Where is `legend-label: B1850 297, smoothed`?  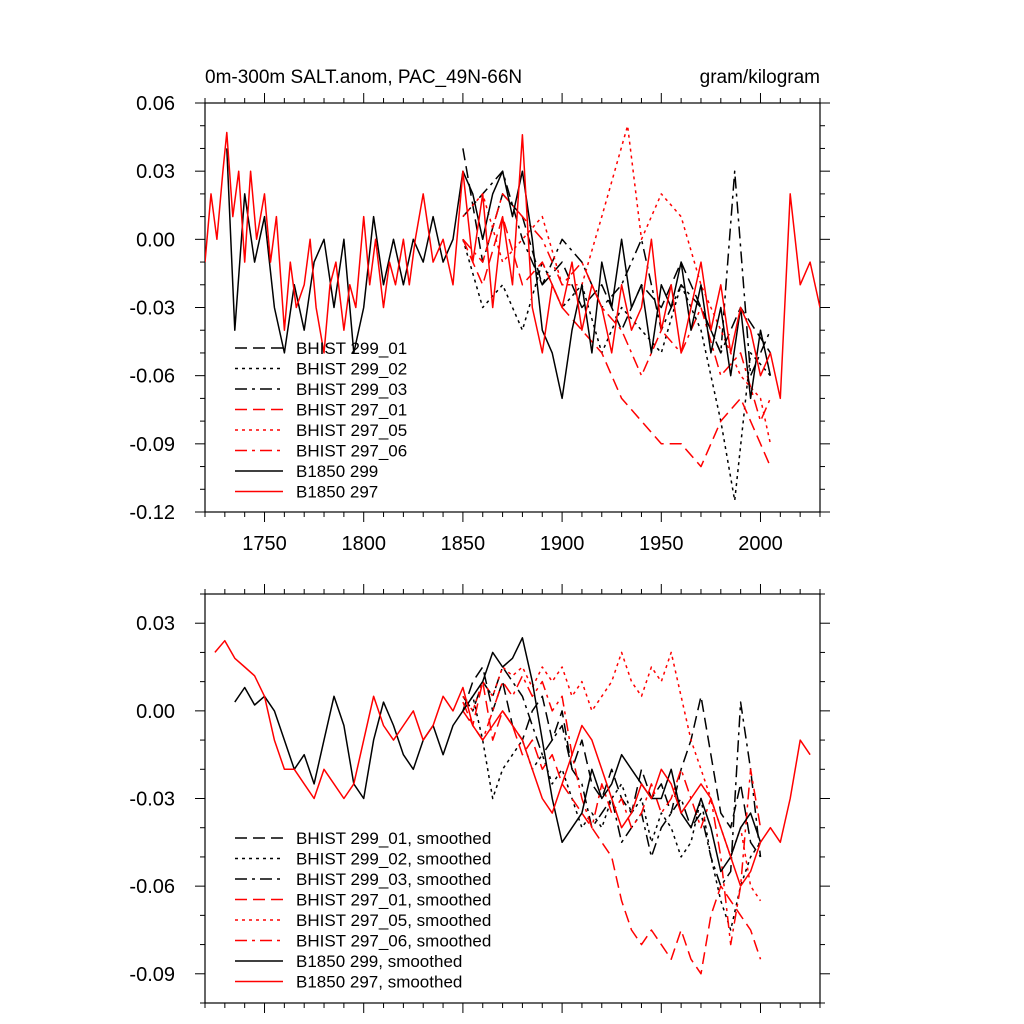 legend-label: B1850 297, smoothed is located at coordinates (379, 982).